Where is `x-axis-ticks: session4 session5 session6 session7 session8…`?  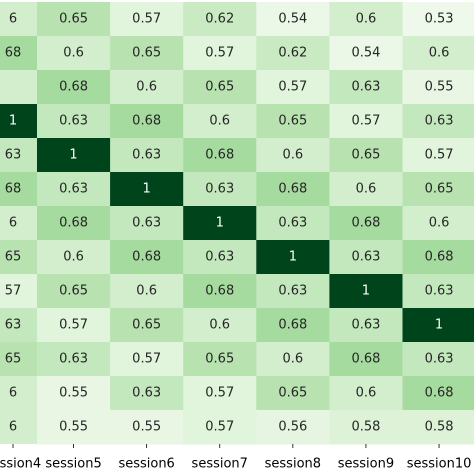
x-axis-ticks: session4 session5 session6 session7 session8… is located at coordinates (235, 458).